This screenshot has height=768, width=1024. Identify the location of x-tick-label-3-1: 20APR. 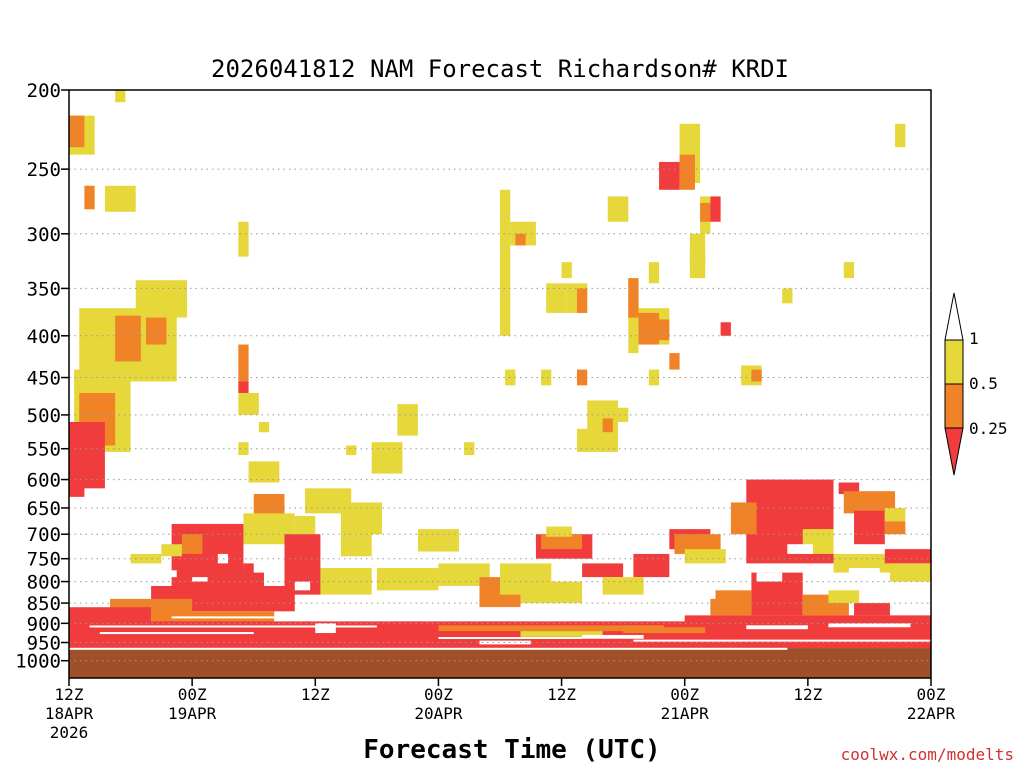
(438, 713).